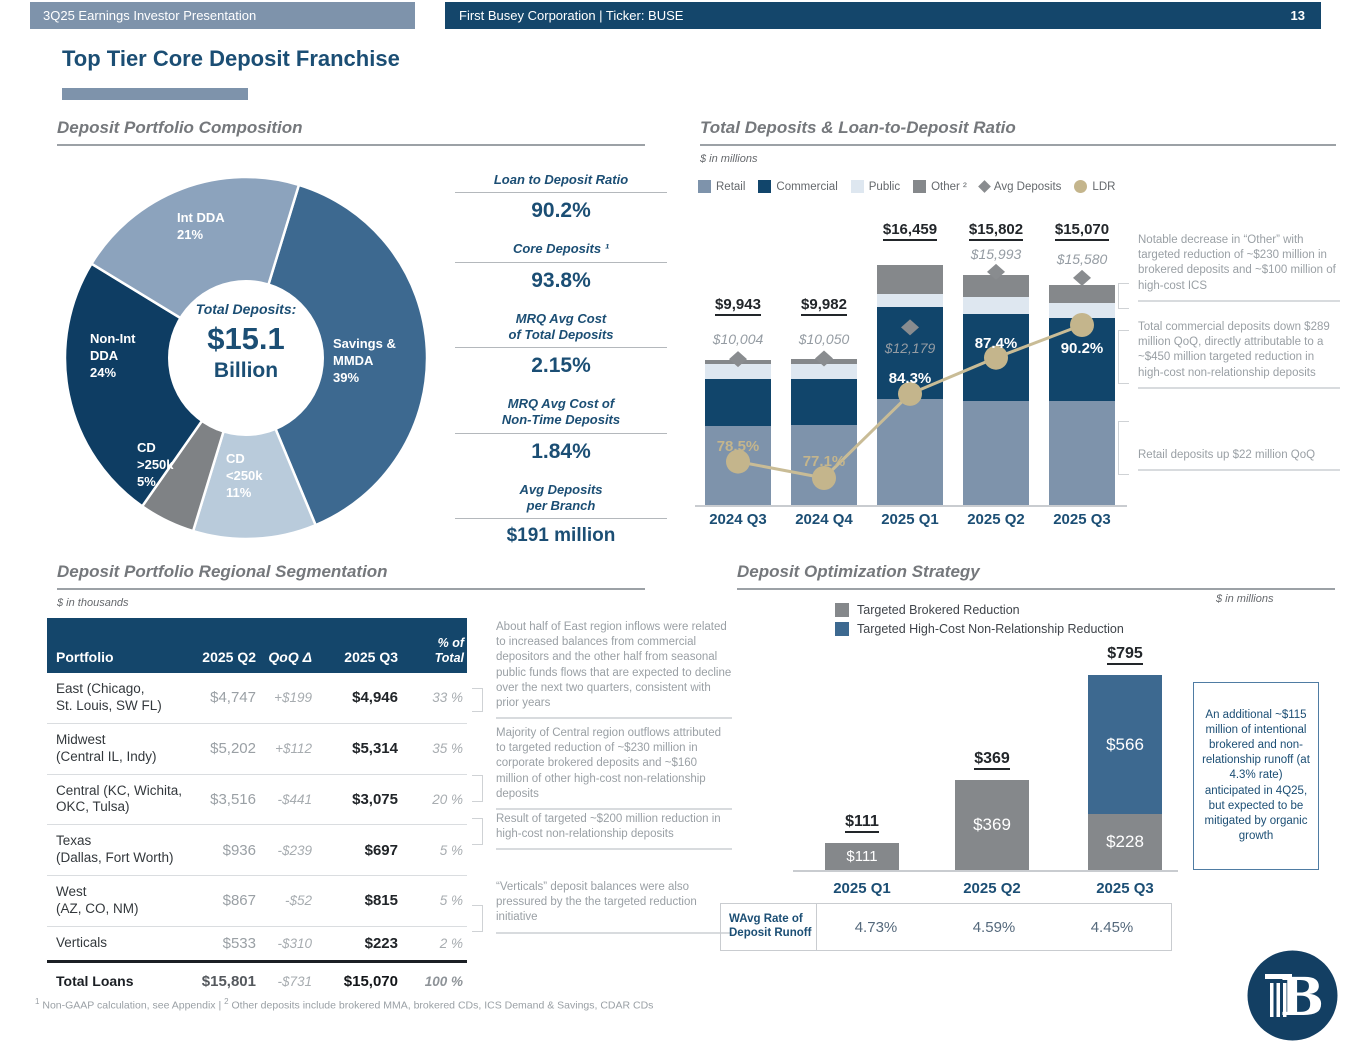 The image size is (1365, 1055). I want to click on donut-hole, so click(246, 358).